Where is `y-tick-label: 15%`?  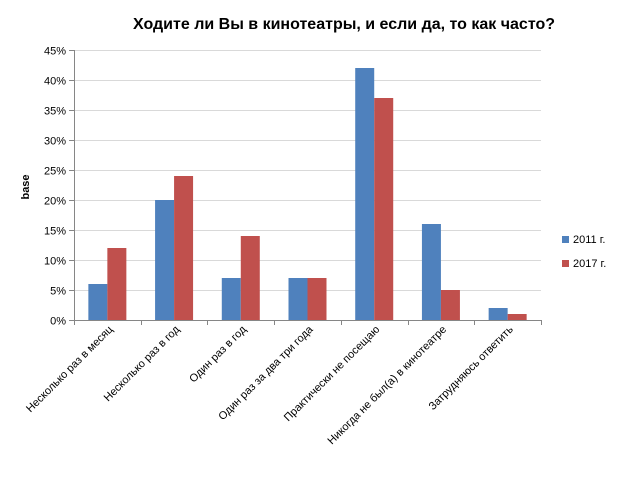
y-tick-label: 15% is located at coordinates (55, 232).